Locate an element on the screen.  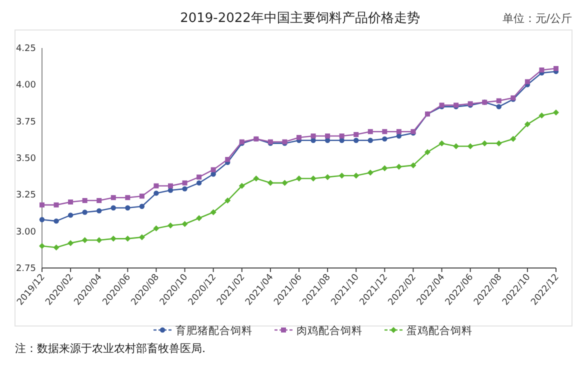
legend-label: 育肥猪配合饲料 is located at coordinates (214, 330).